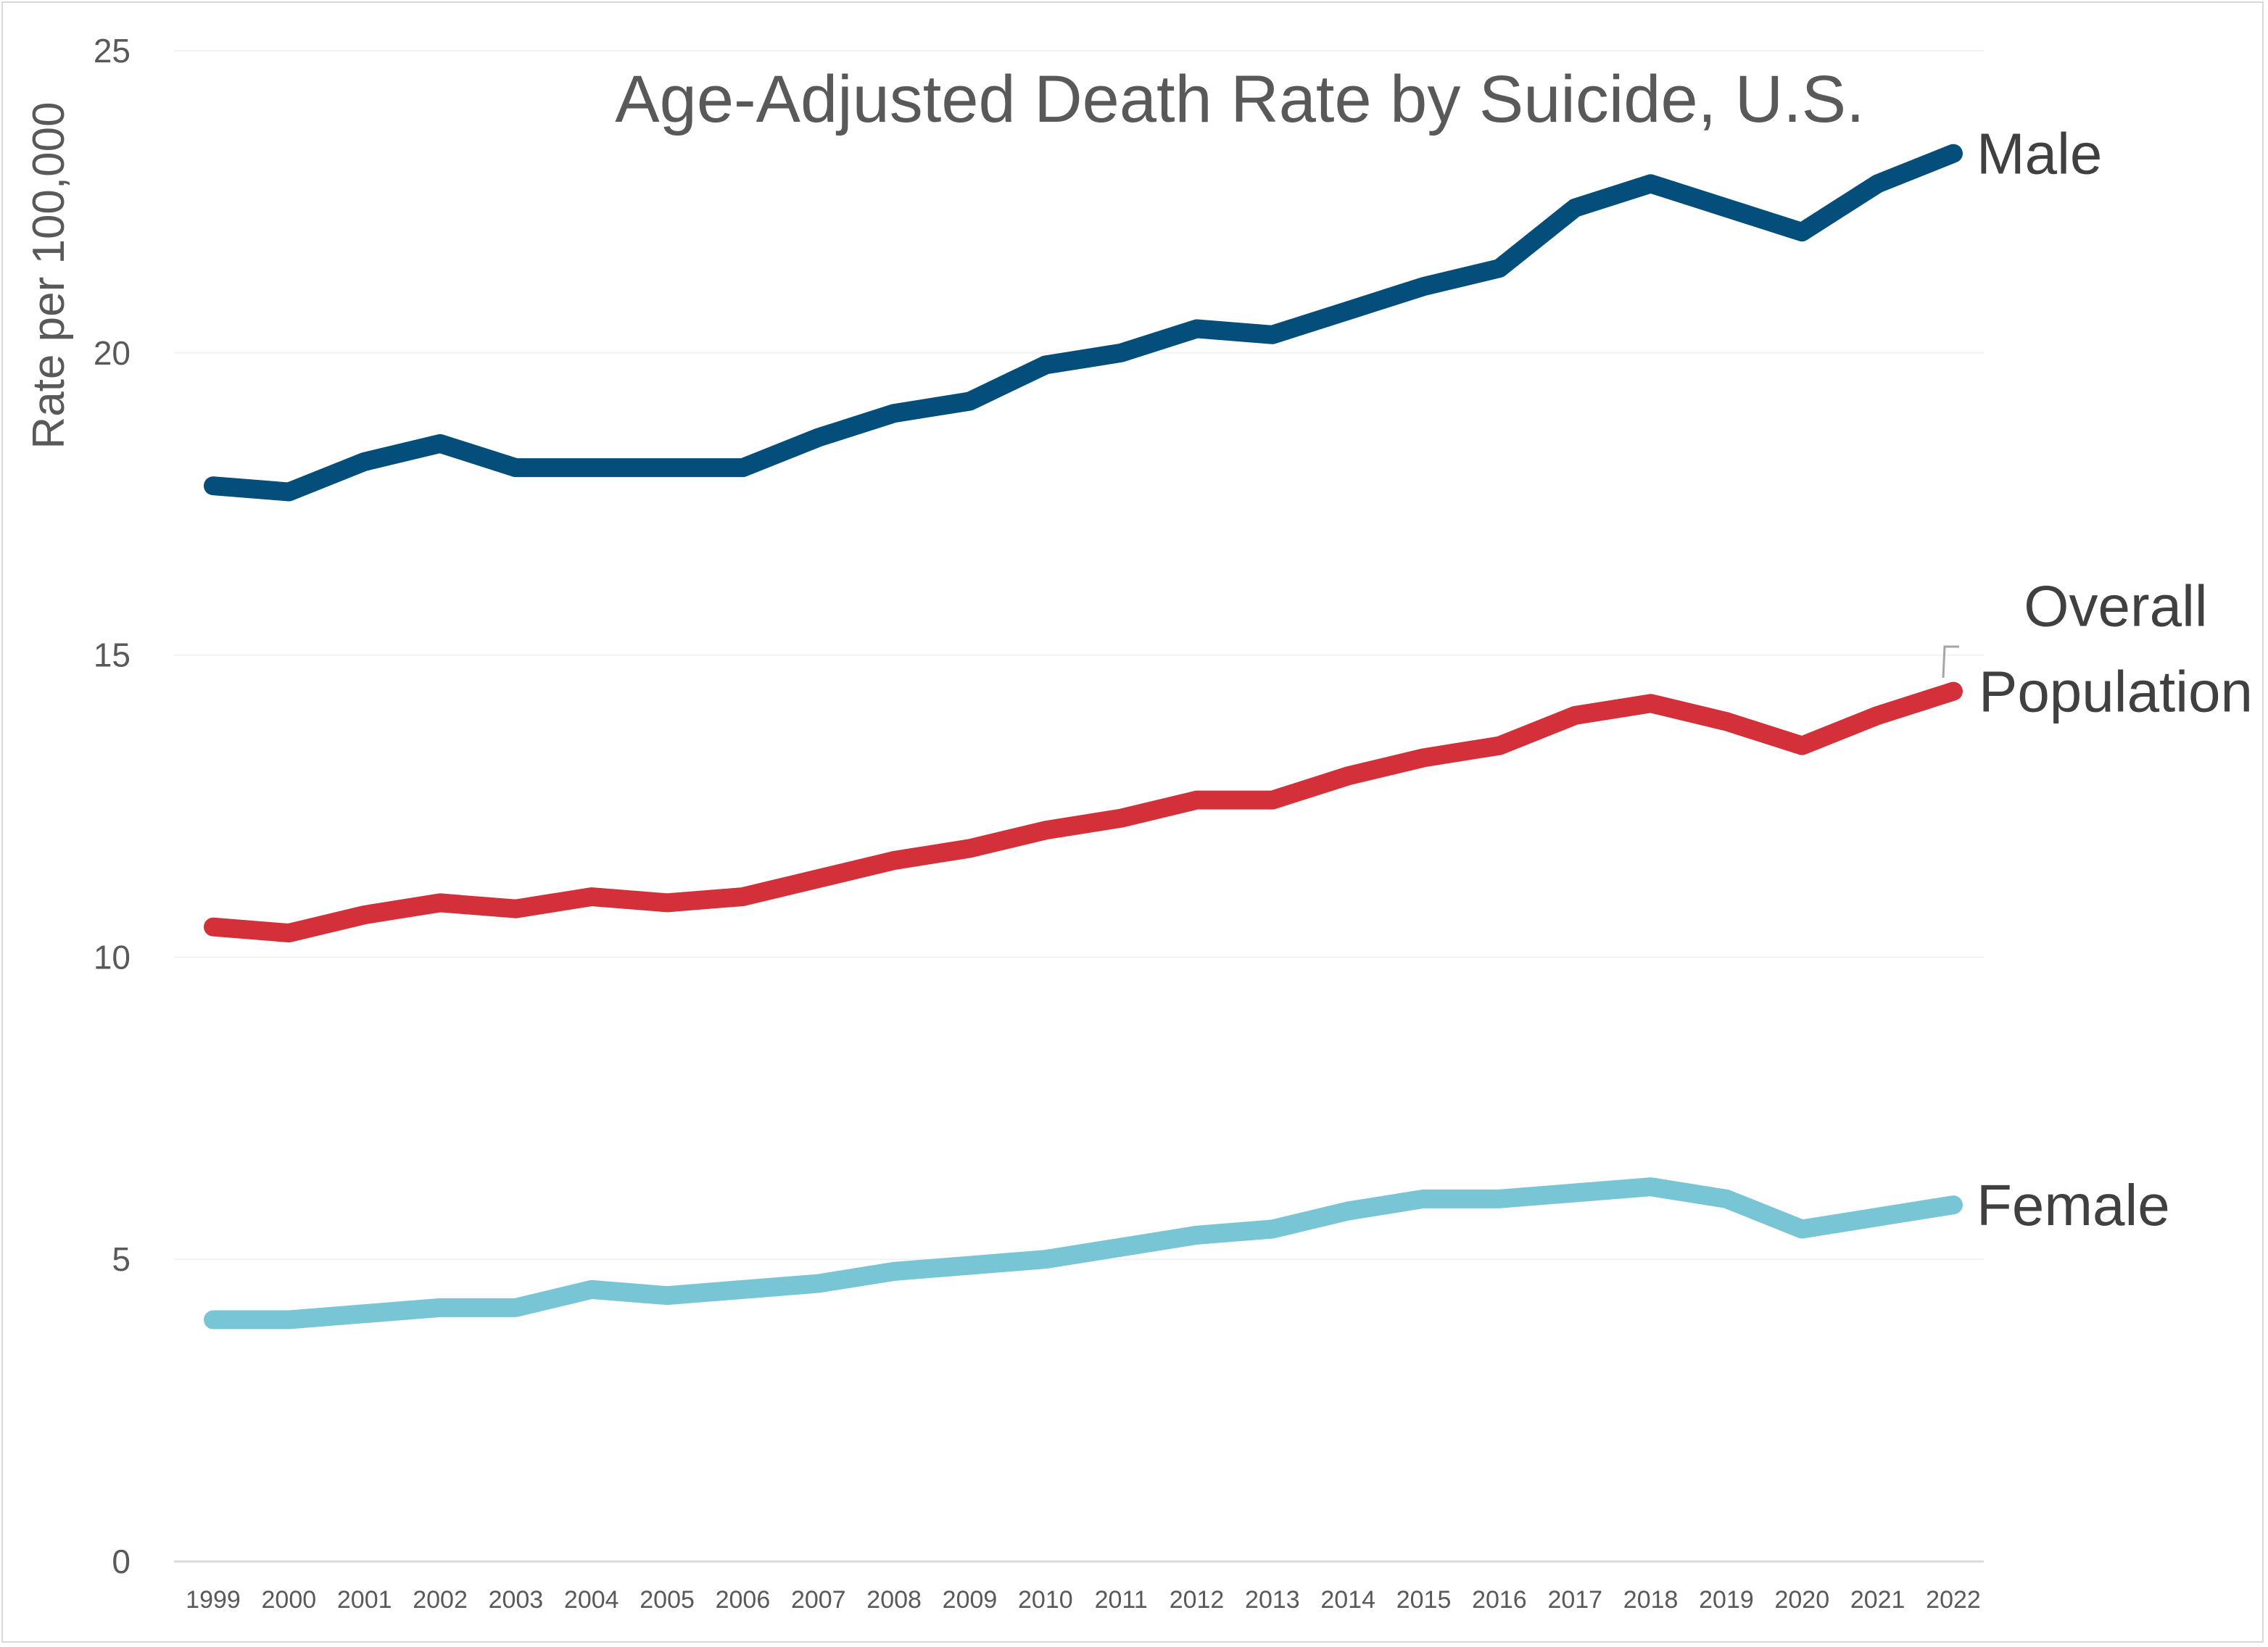 This screenshot has height=1647, width=2268. What do you see at coordinates (1499, 1600) in the screenshot?
I see `x-tick-label: 2016` at bounding box center [1499, 1600].